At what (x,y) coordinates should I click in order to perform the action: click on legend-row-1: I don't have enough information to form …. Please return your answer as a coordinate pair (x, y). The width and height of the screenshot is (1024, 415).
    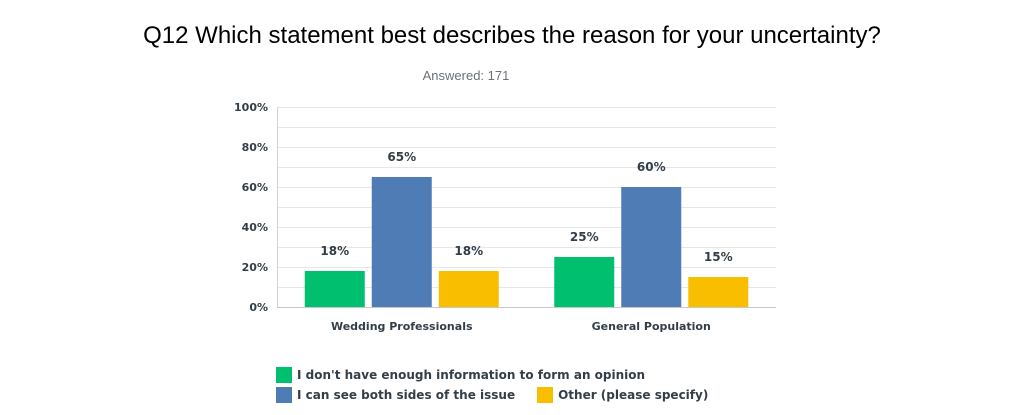
    Looking at the image, I should click on (503, 375).